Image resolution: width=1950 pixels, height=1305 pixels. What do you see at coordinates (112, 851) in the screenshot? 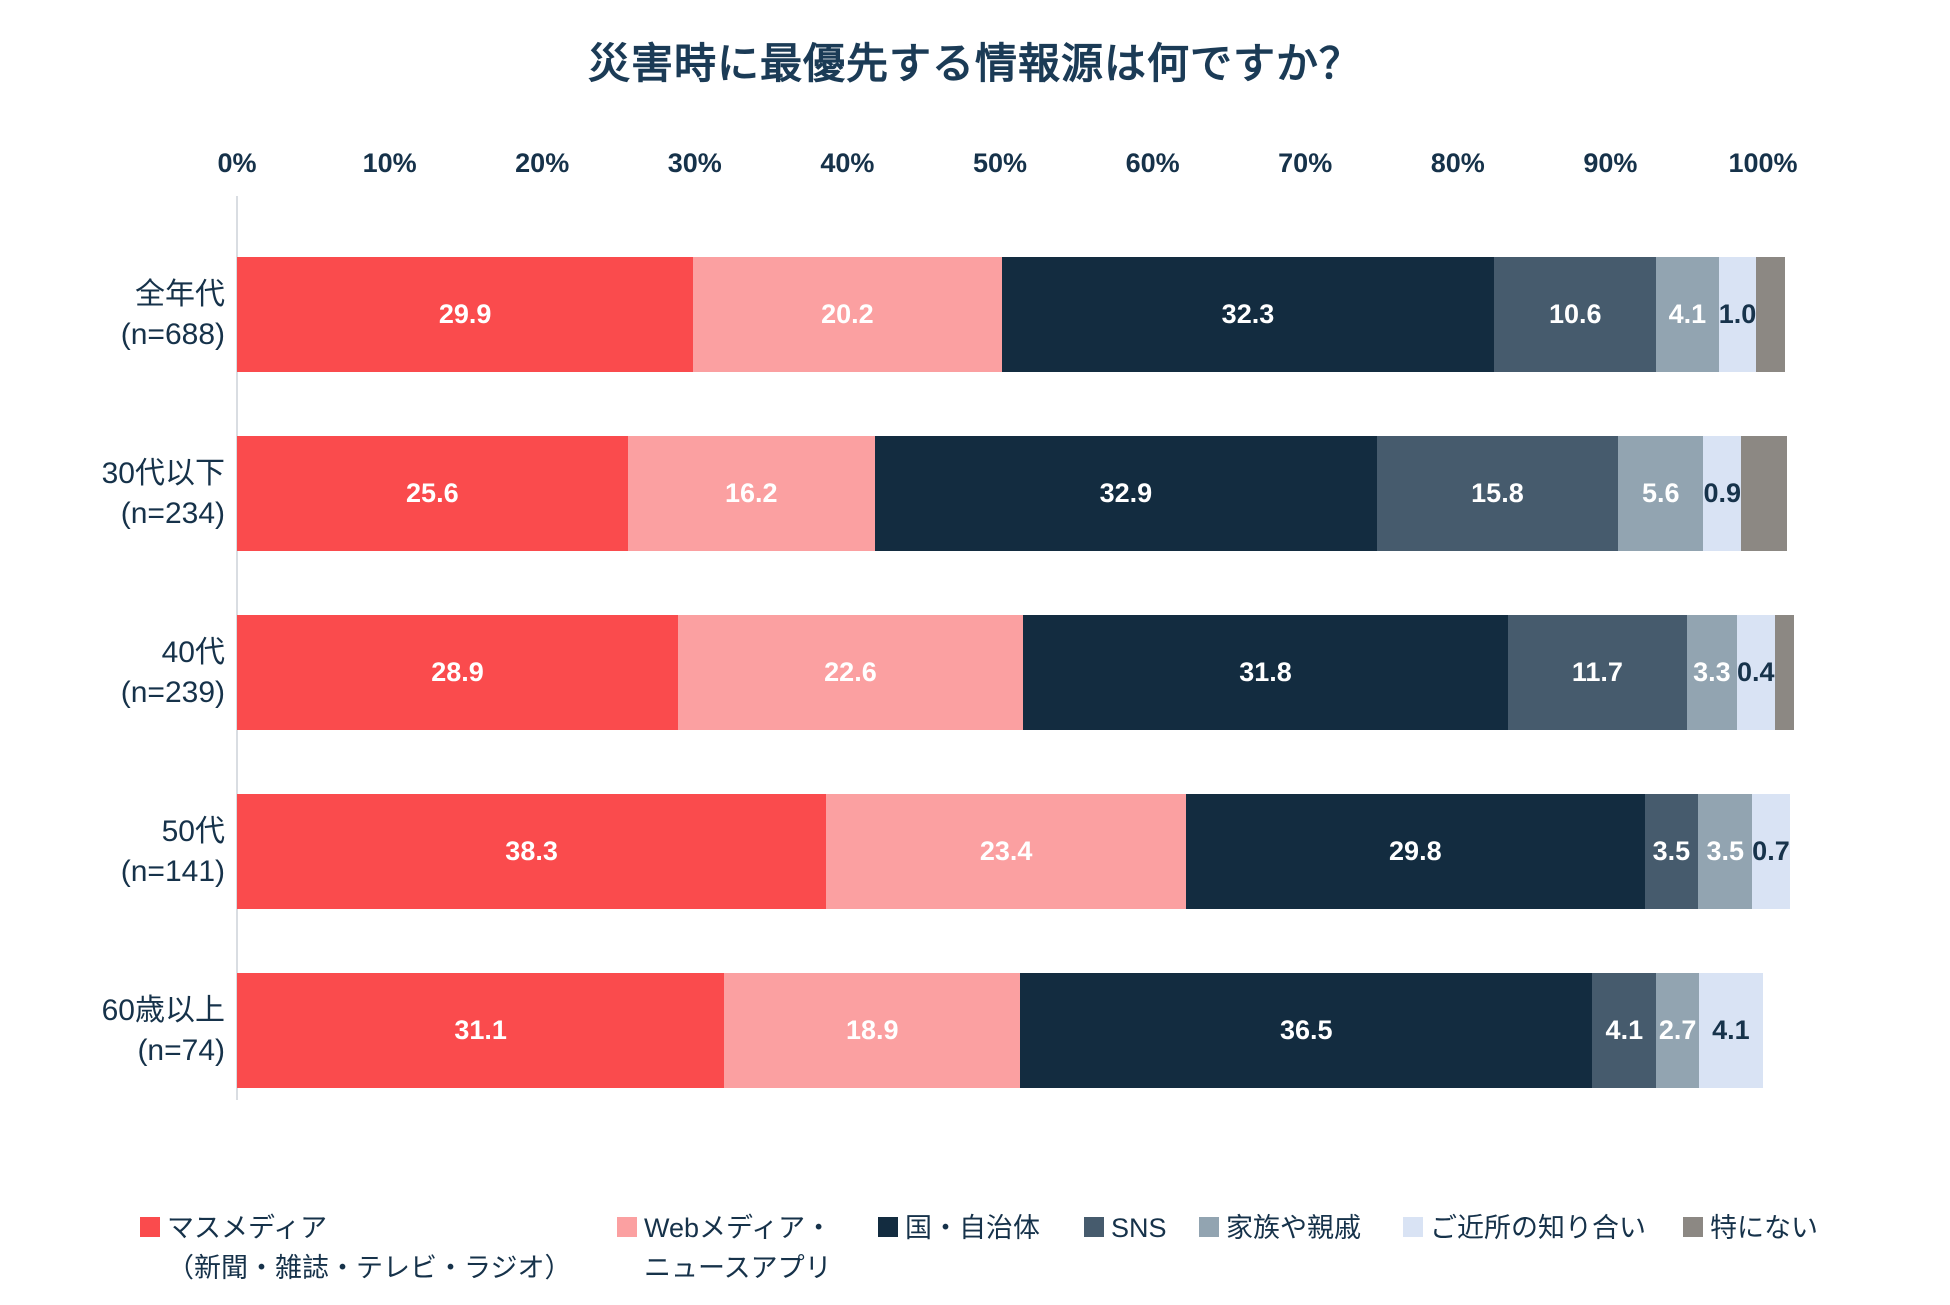
I see `category-label-4: 50代 (n=141)` at bounding box center [112, 851].